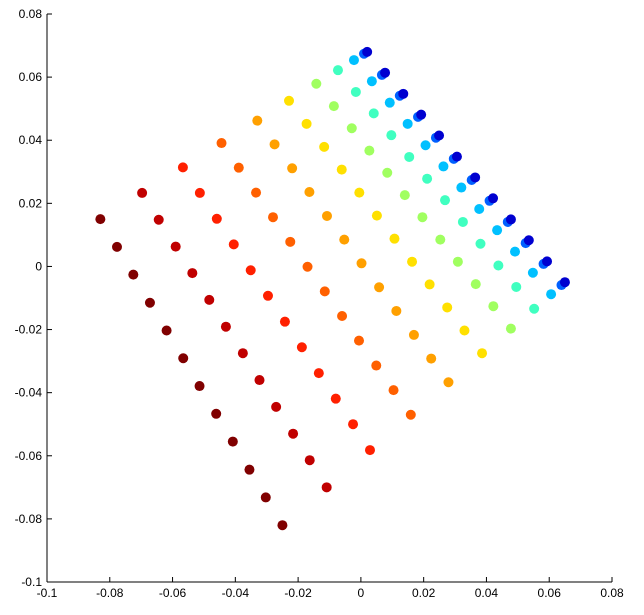  What do you see at coordinates (29, 393) in the screenshot?
I see `y-tick-label: -0.04` at bounding box center [29, 393].